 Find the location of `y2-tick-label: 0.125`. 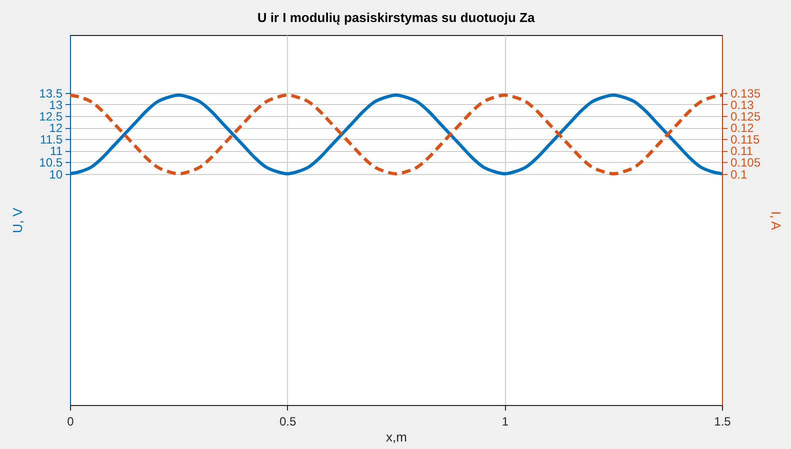

y2-tick-label: 0.125 is located at coordinates (745, 116).